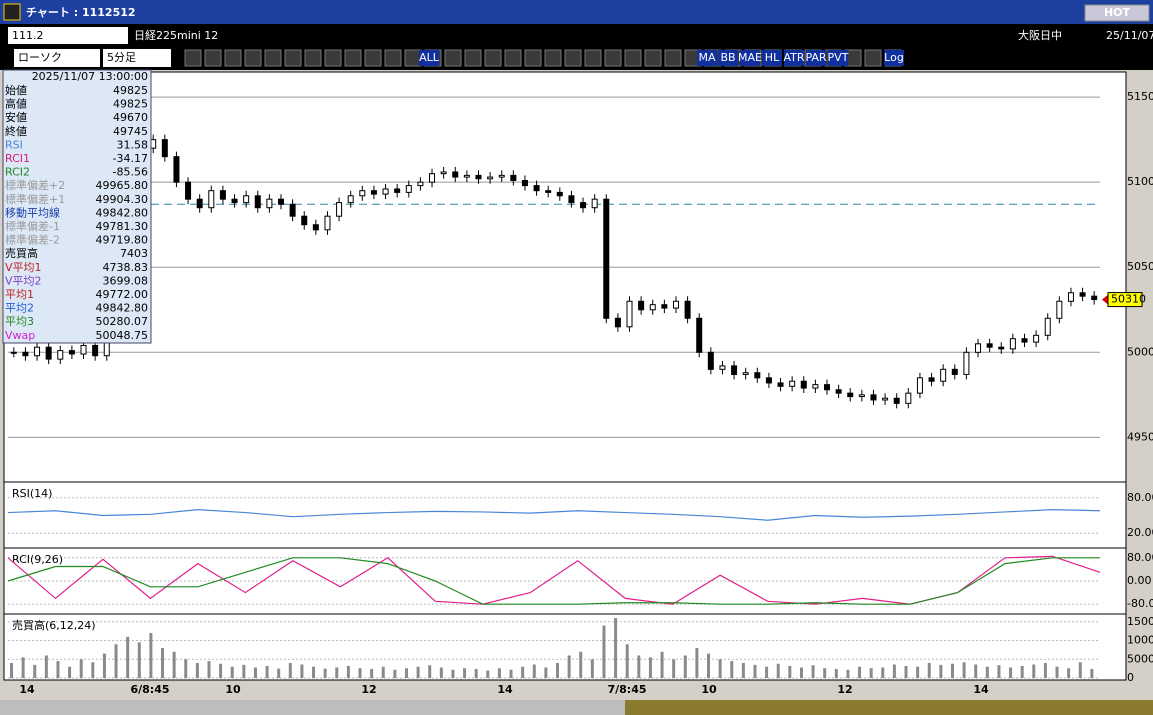 This screenshot has height=715, width=1153. I want to click on info-value: 4738.83, so click(126, 267).